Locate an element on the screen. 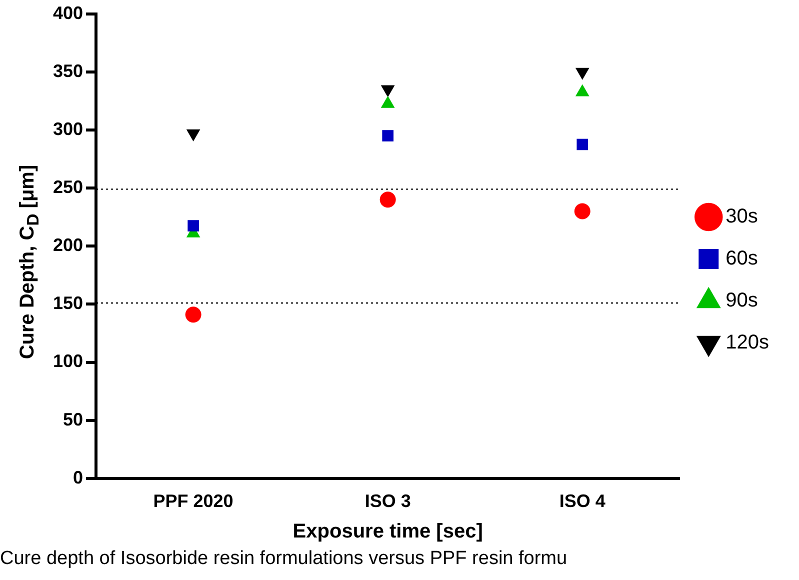 The image size is (799, 580). legend-label: 30s is located at coordinates (742, 217).